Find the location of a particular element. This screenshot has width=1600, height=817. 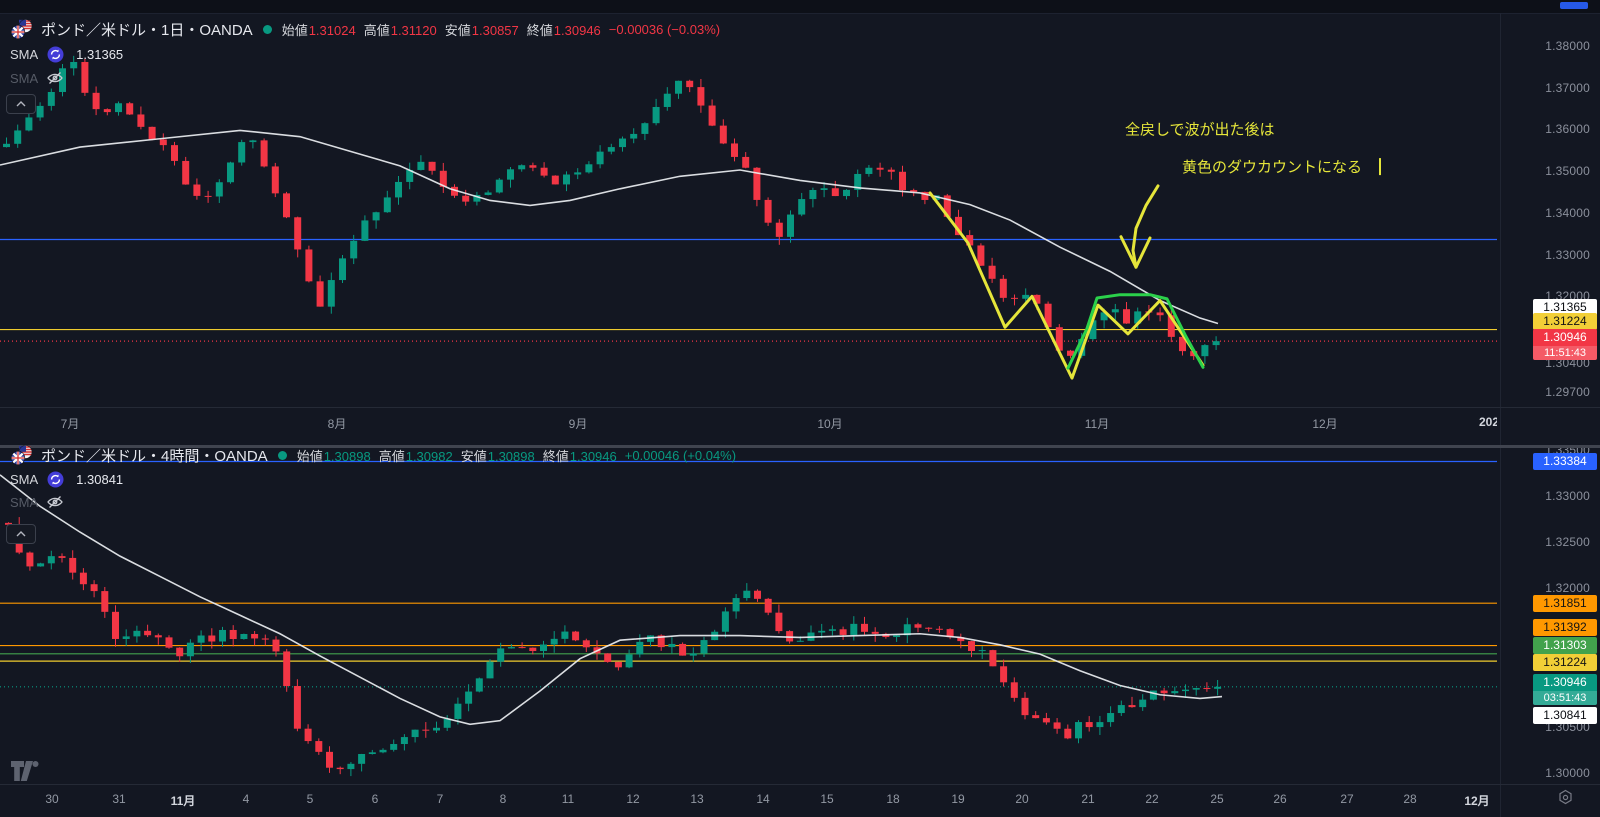

price-level-label: 1.30946 03:51:43 is located at coordinates (1565, 689).